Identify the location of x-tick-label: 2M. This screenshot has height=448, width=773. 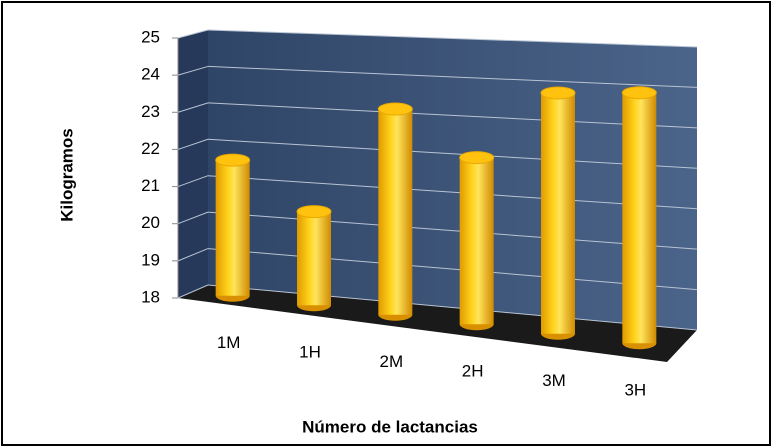
(392, 361).